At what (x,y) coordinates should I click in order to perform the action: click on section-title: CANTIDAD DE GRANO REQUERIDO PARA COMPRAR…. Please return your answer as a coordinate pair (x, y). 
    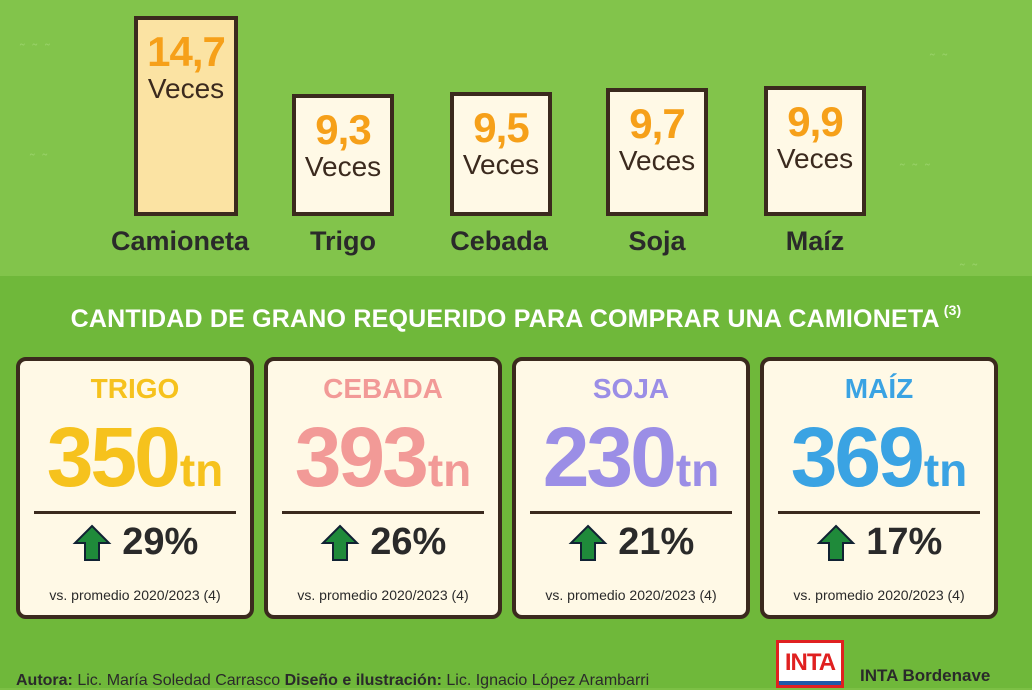
    Looking at the image, I should click on (516, 318).